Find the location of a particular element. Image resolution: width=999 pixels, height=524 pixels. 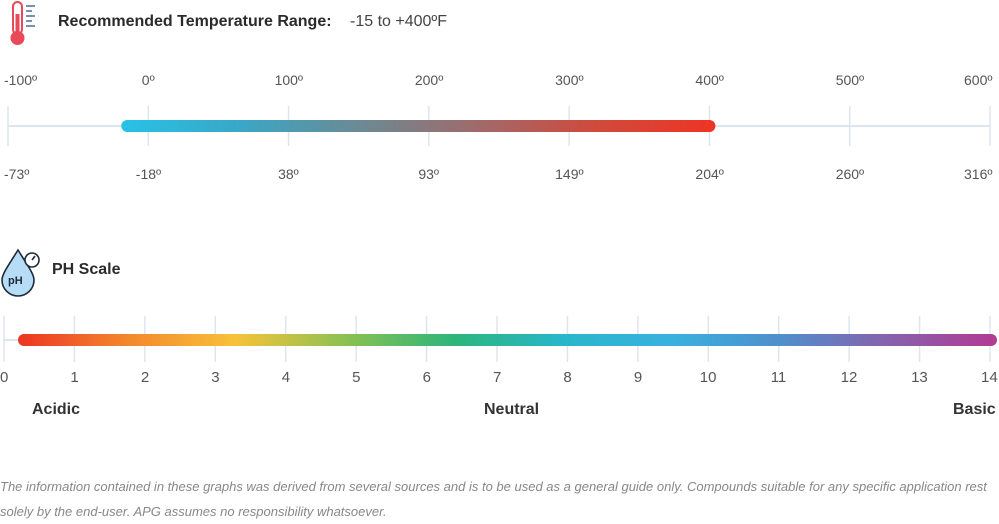

temperature-range-bar is located at coordinates (418, 126).